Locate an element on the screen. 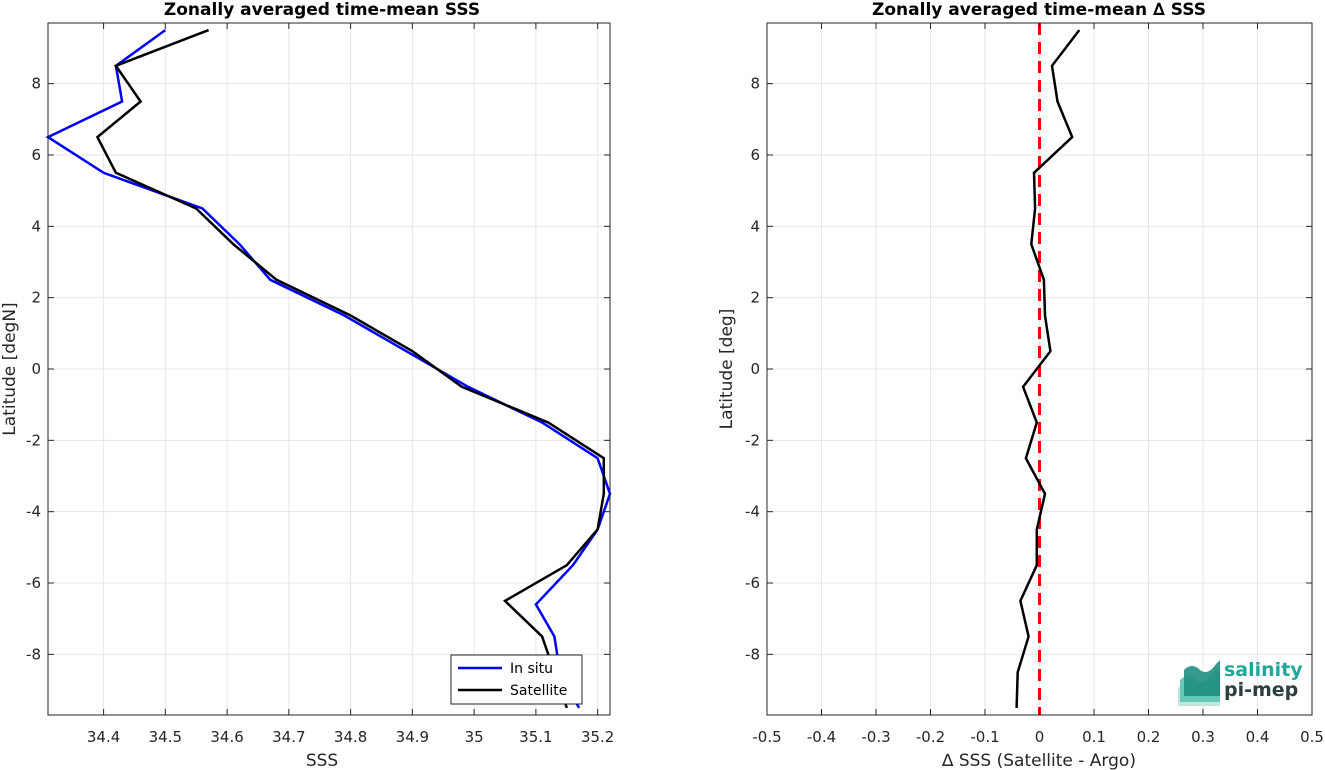 The image size is (1325, 770). delta-series-line-delta is located at coordinates (1048, 368).